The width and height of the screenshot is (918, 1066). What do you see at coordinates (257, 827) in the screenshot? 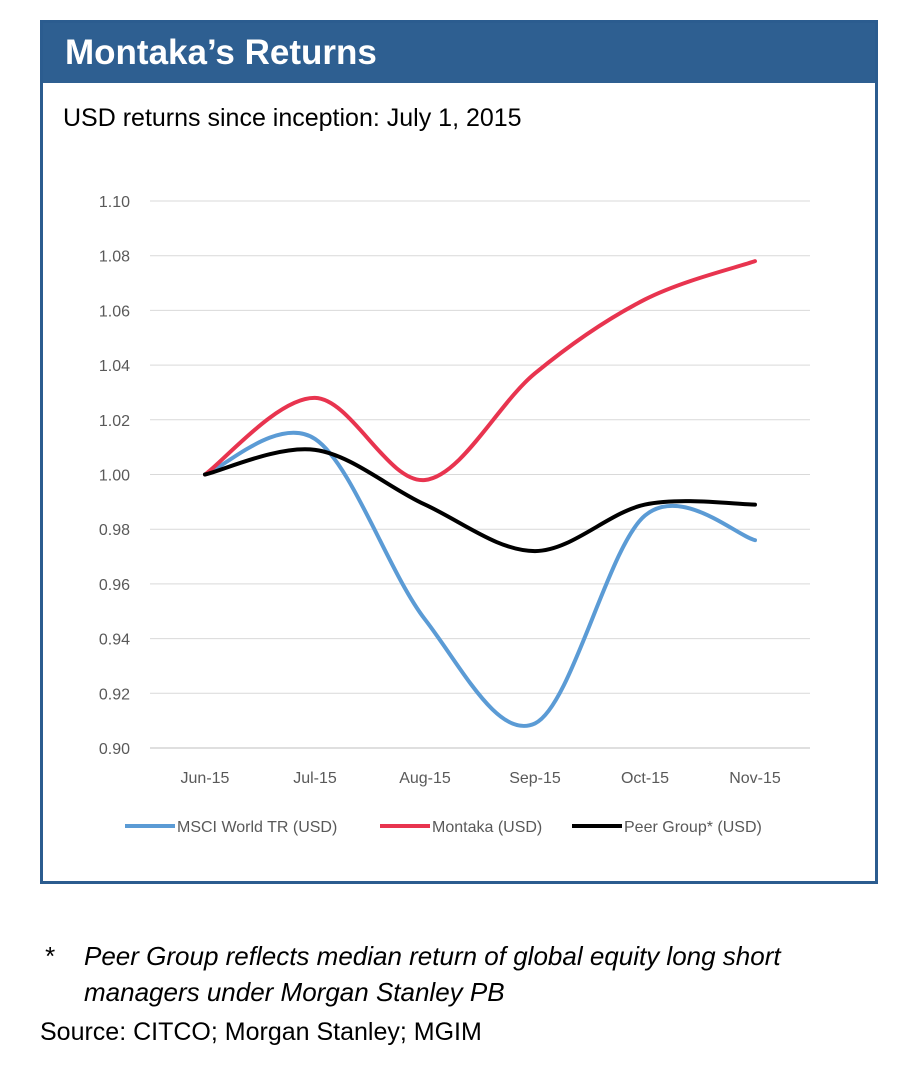
I see `legend-label: MSCI World TR (USD)` at bounding box center [257, 827].